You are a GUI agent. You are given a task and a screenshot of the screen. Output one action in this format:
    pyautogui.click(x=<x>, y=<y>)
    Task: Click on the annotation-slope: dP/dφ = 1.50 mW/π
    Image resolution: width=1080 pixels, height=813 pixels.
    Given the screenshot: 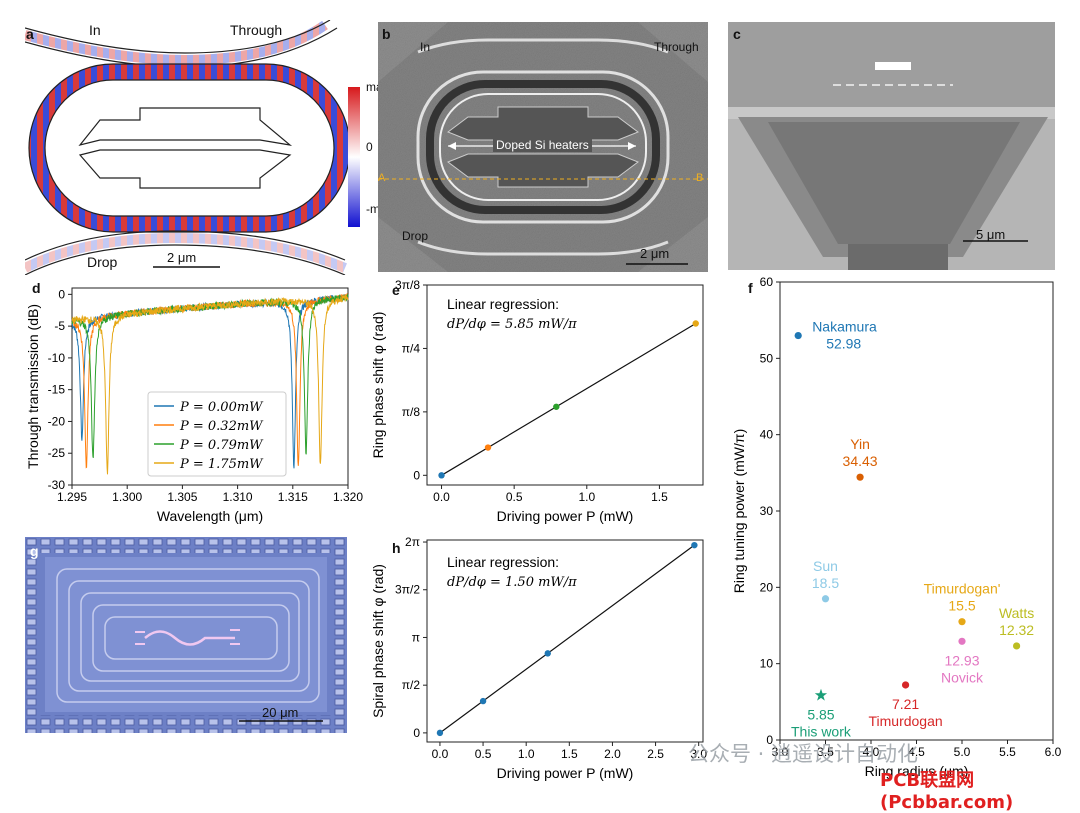 What is the action you would take?
    pyautogui.click(x=512, y=582)
    